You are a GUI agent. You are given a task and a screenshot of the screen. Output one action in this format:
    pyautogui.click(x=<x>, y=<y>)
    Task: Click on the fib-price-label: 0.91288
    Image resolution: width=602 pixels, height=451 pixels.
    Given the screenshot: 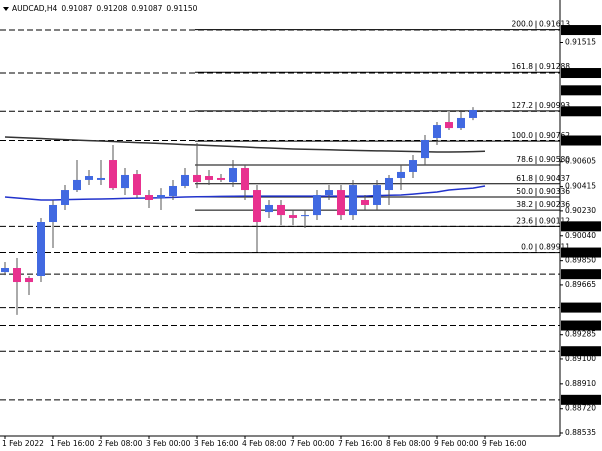 What is the action you would take?
    pyautogui.click(x=554, y=66)
    